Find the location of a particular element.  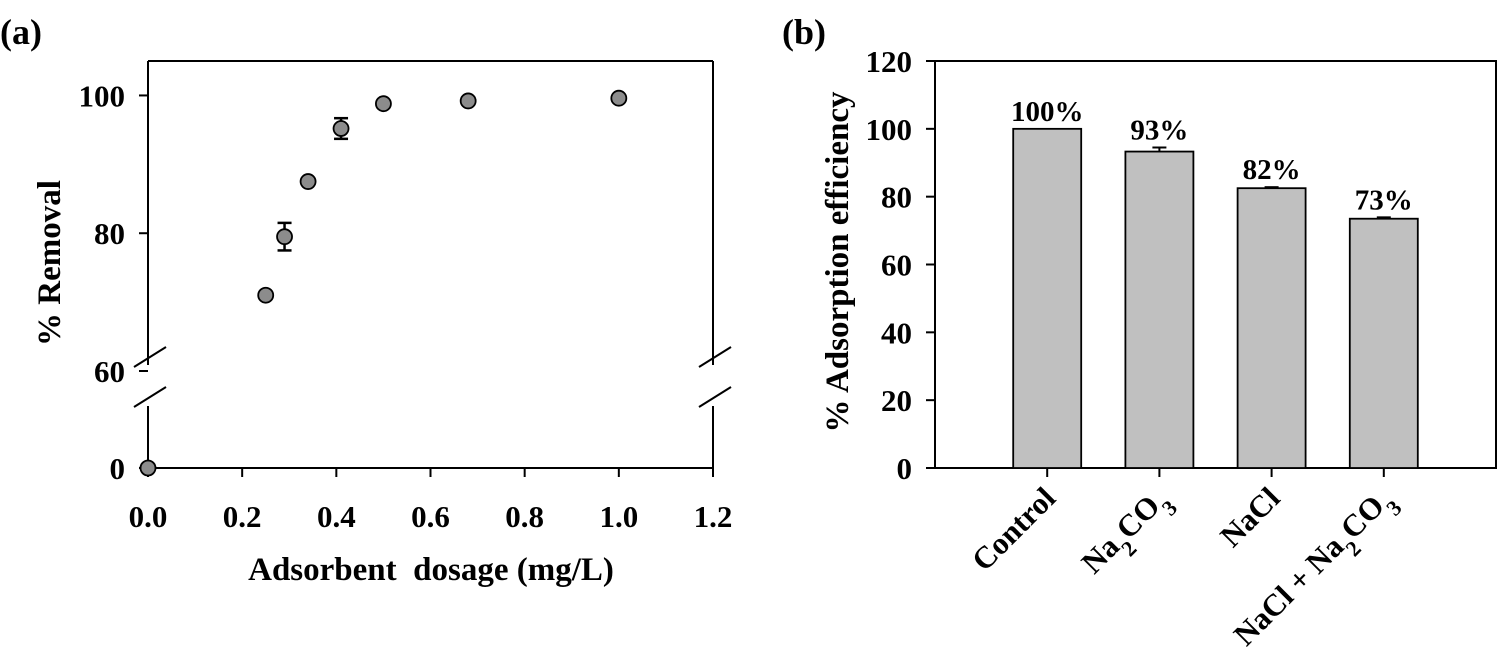

panel-b-y-tick-labels: 0 20 40 60 80 100 120 is located at coordinates (889, 265).